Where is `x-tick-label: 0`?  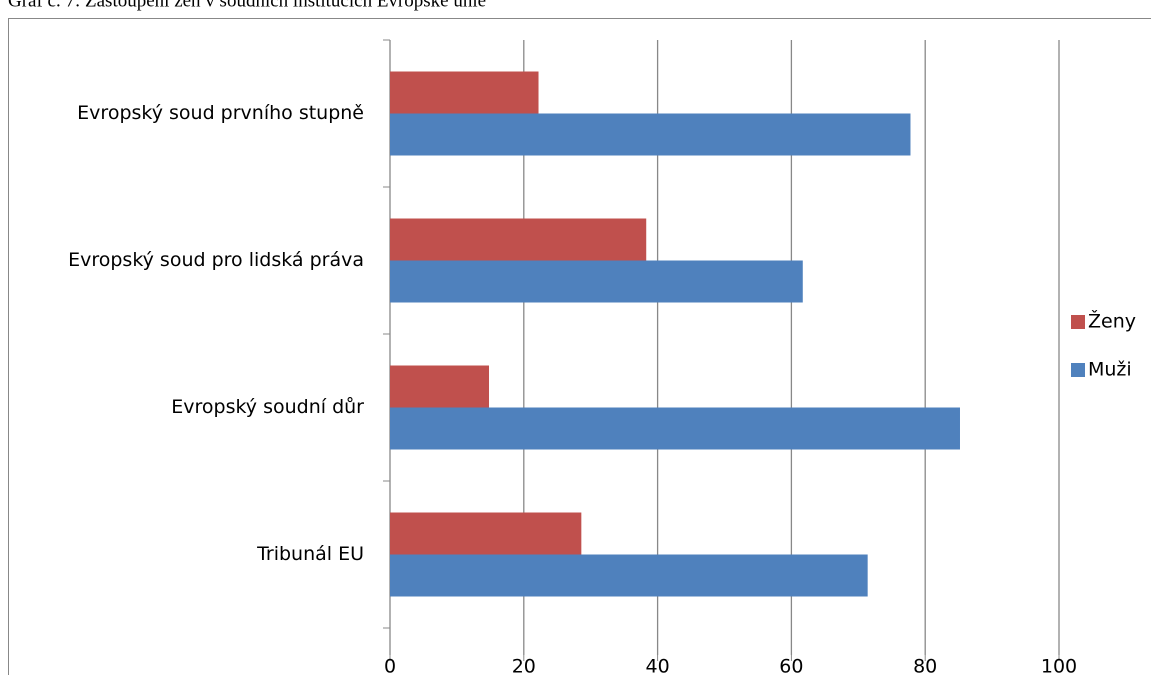 x-tick-label: 0 is located at coordinates (390, 665).